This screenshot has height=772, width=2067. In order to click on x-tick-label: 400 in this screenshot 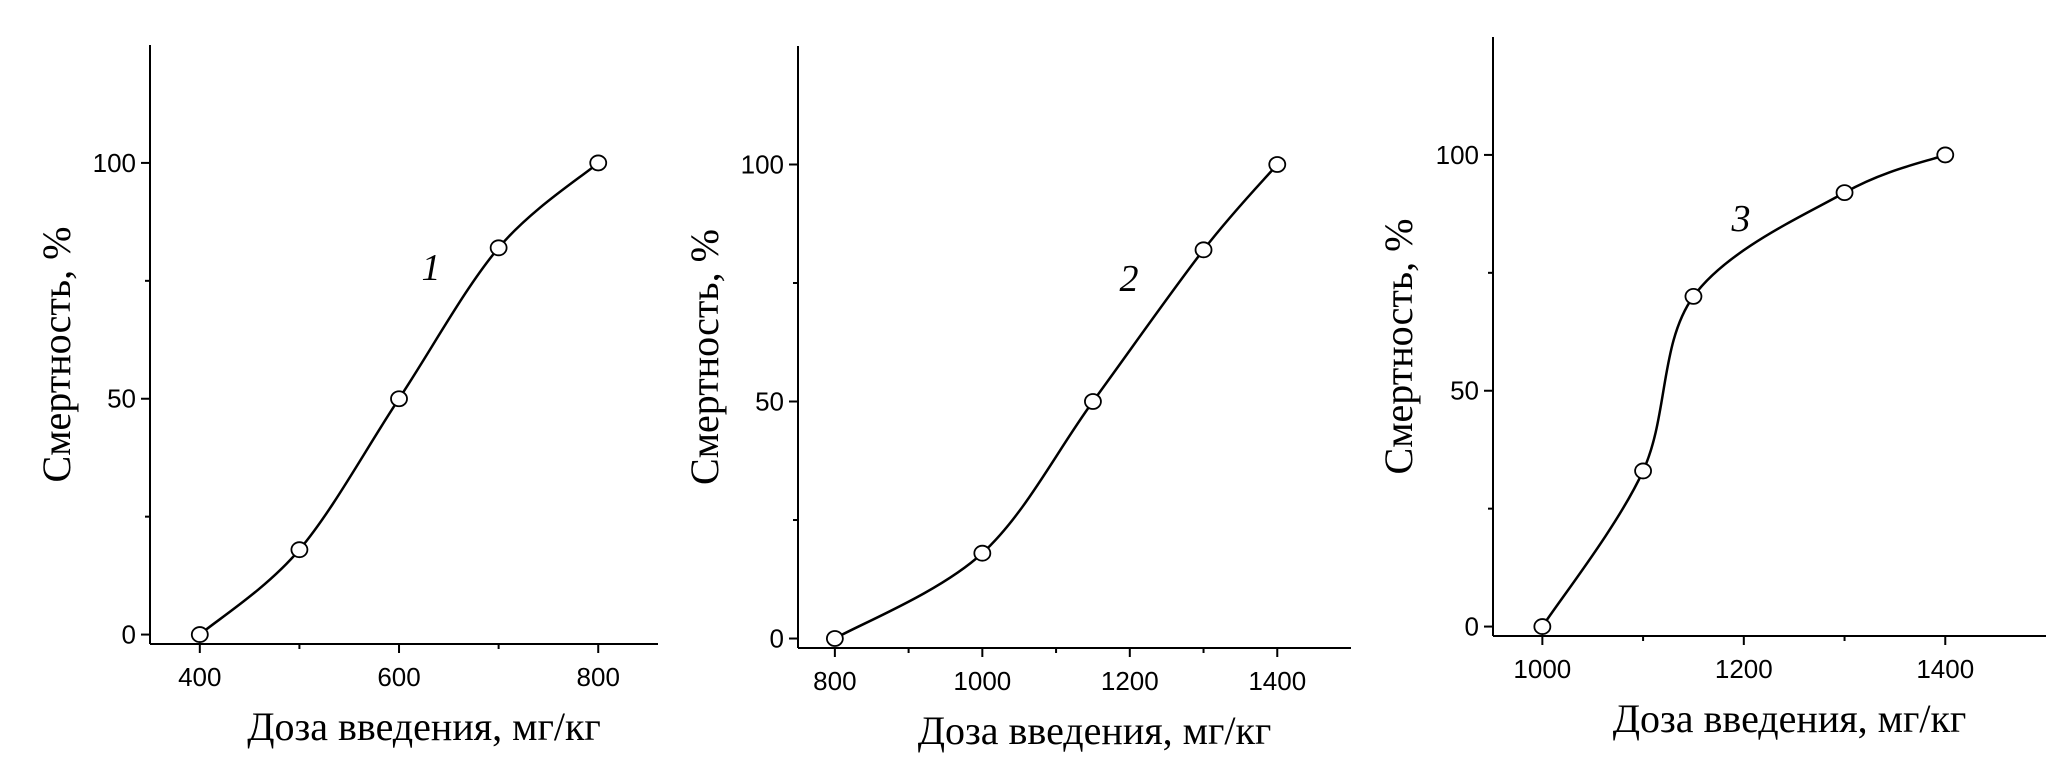, I will do `click(199, 677)`.